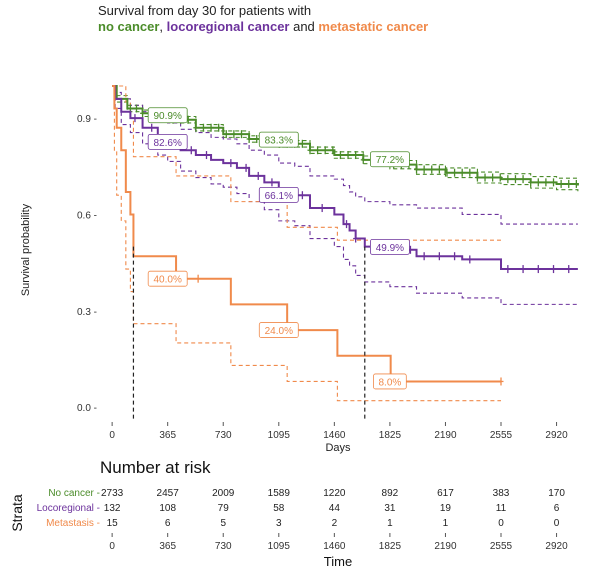 The image size is (600, 573). I want to click on risk-x-tick-label: 1460, so click(334, 546).